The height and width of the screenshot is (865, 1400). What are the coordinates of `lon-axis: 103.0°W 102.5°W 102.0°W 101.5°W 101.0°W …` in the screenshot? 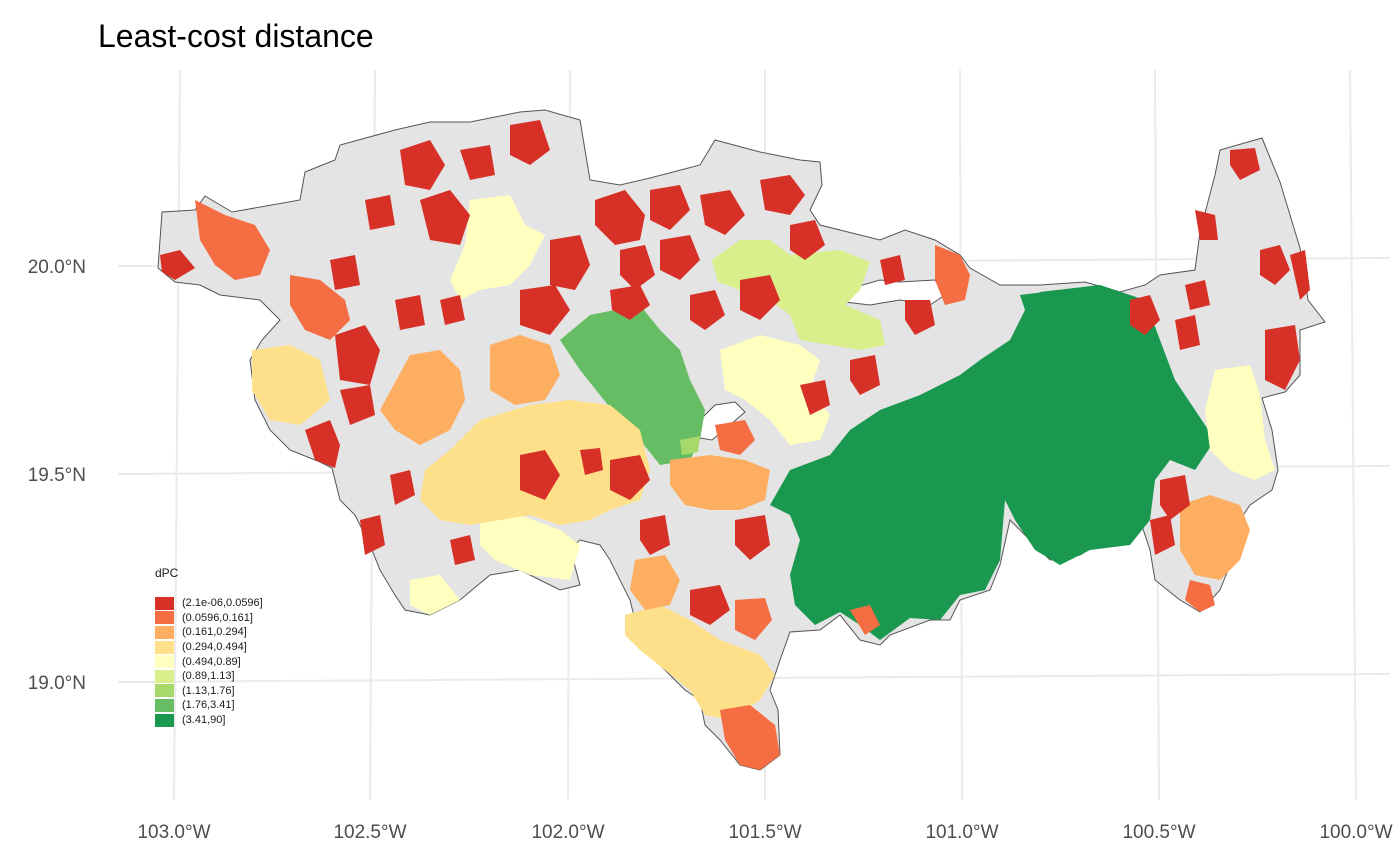 It's located at (764, 832).